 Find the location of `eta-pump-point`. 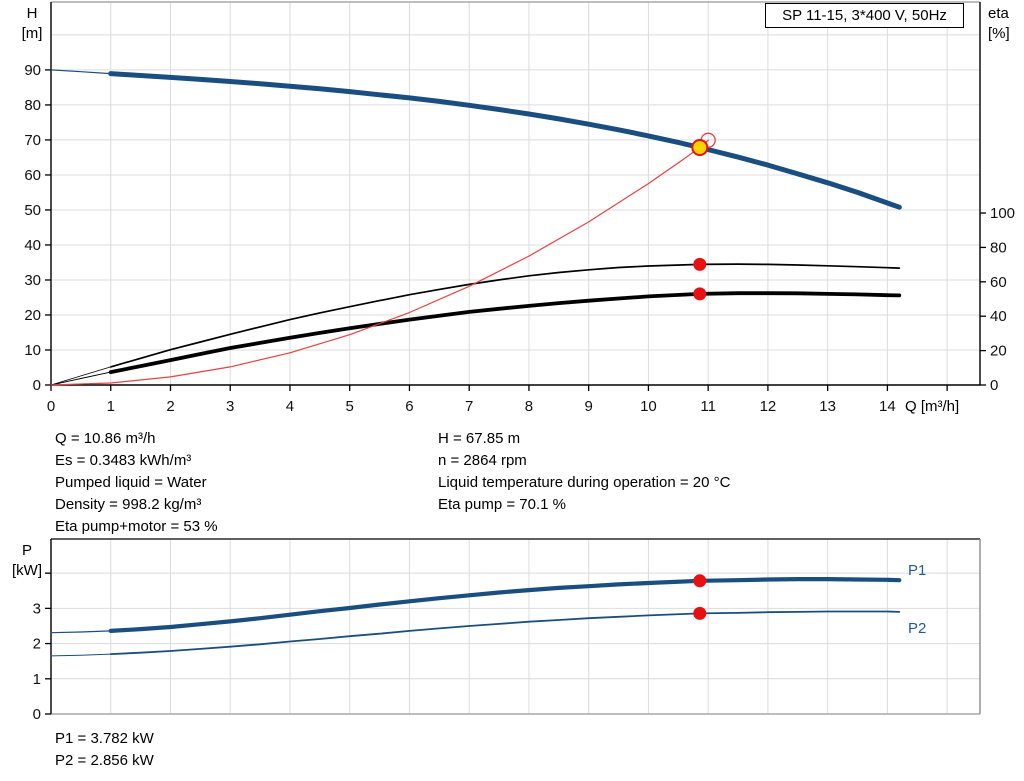

eta-pump-point is located at coordinates (700, 264).